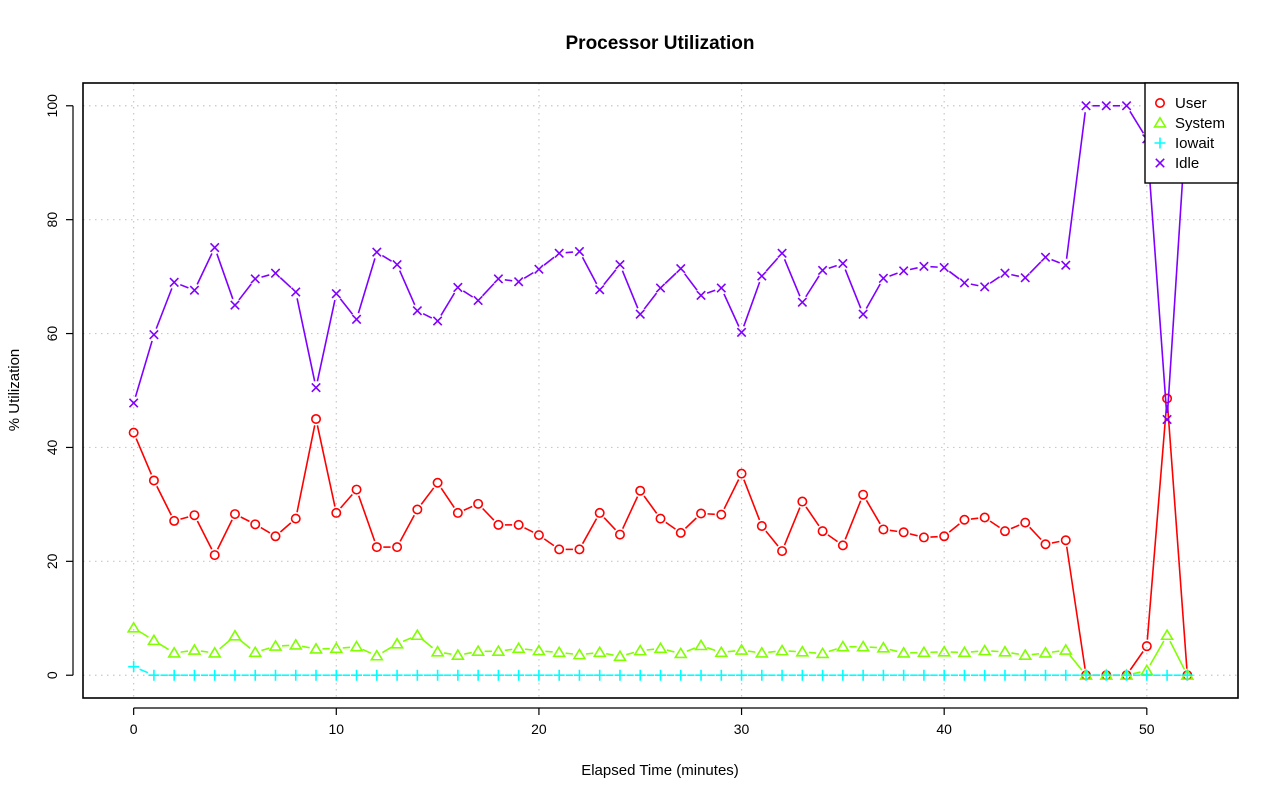 This screenshot has width=1280, height=801. What do you see at coordinates (1160, 103) in the screenshot?
I see `legend-marker-user` at bounding box center [1160, 103].